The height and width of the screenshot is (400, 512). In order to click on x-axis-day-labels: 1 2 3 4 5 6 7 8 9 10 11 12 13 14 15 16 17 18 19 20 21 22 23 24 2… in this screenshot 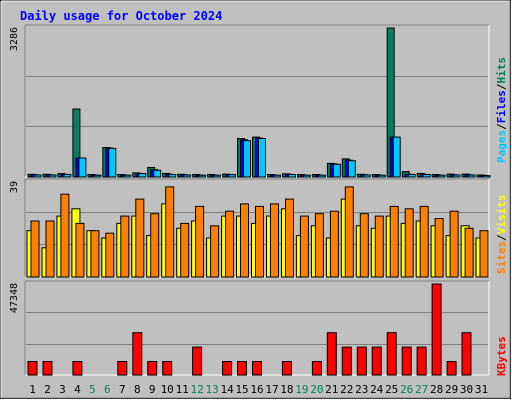, I will do `click(258, 389)`.